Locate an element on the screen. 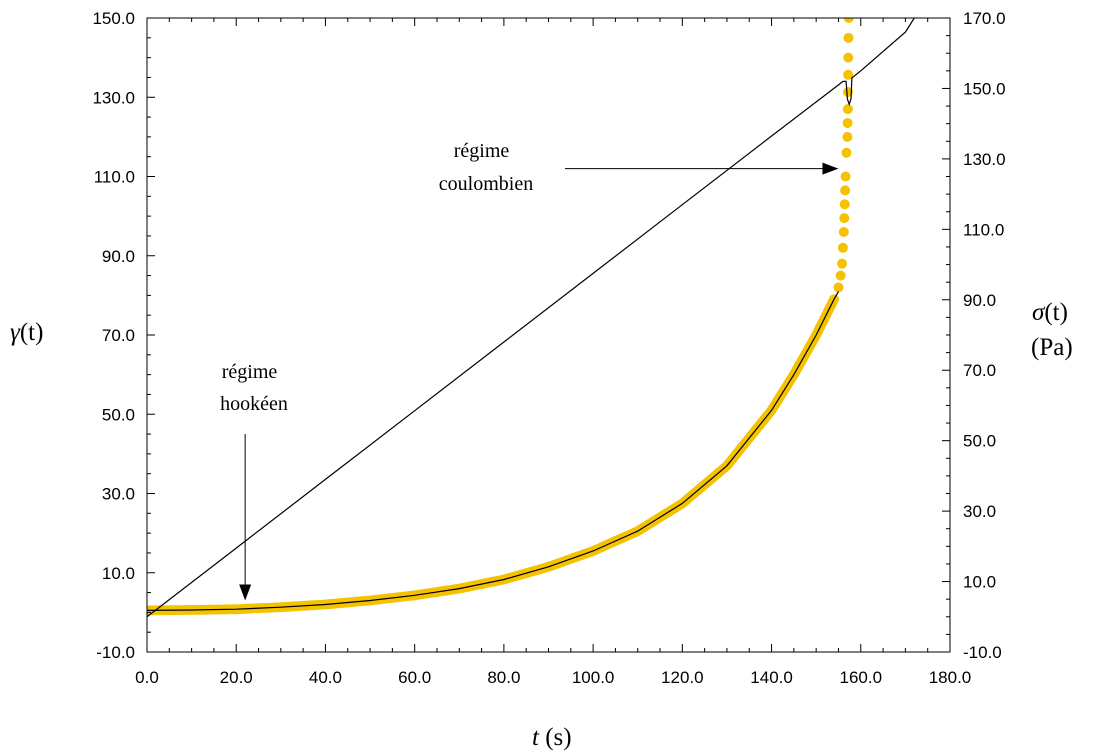 Image resolution: width=1115 pixels, height=756 pixels. y-right-axis-title: σ(t) is located at coordinates (1050, 312).